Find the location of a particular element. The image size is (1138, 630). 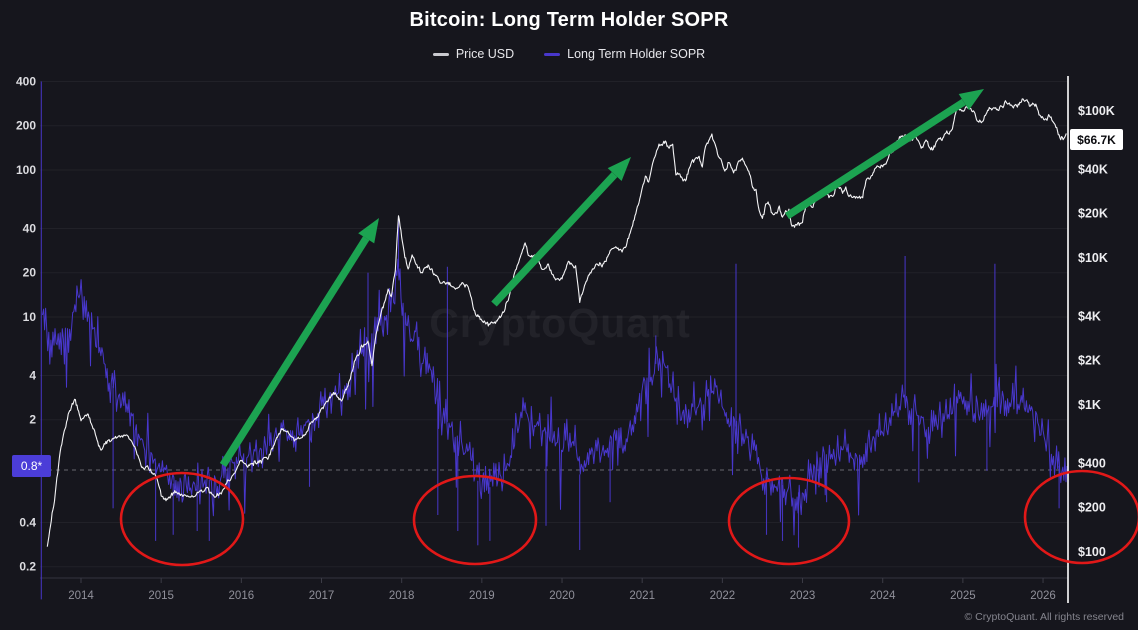

right-axis-tick: $400 is located at coordinates (1092, 464).